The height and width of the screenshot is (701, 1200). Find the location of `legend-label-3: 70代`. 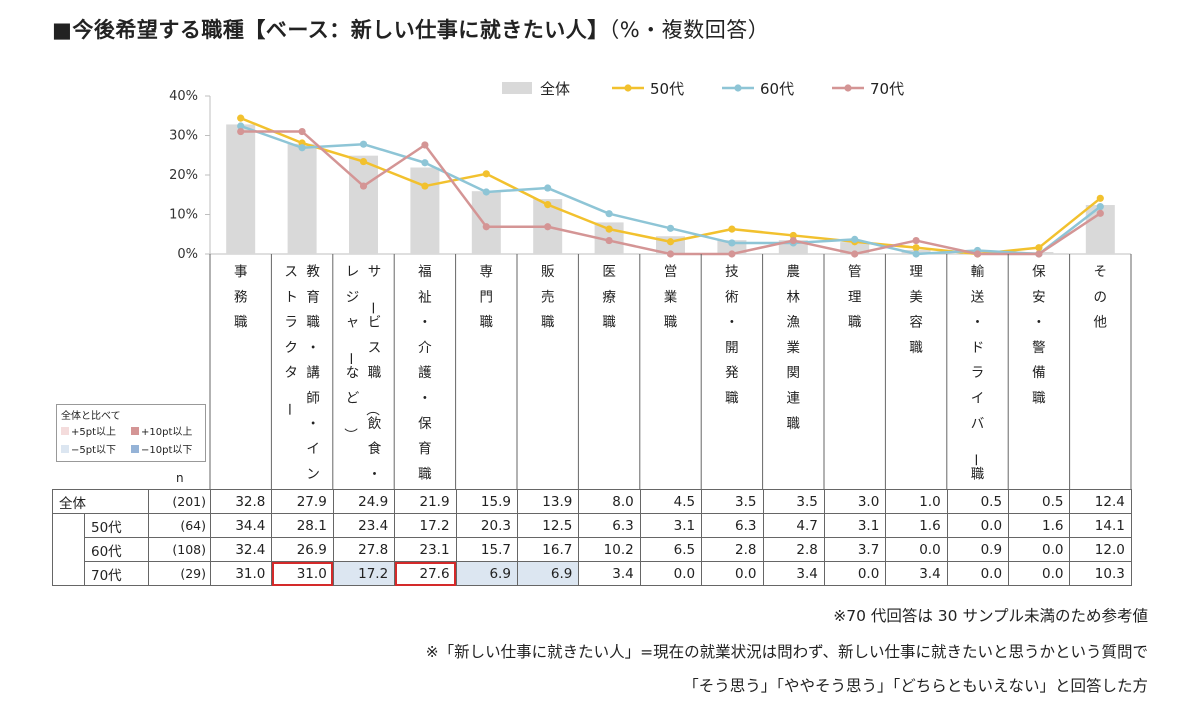

legend-label-3: 70代 is located at coordinates (887, 89).